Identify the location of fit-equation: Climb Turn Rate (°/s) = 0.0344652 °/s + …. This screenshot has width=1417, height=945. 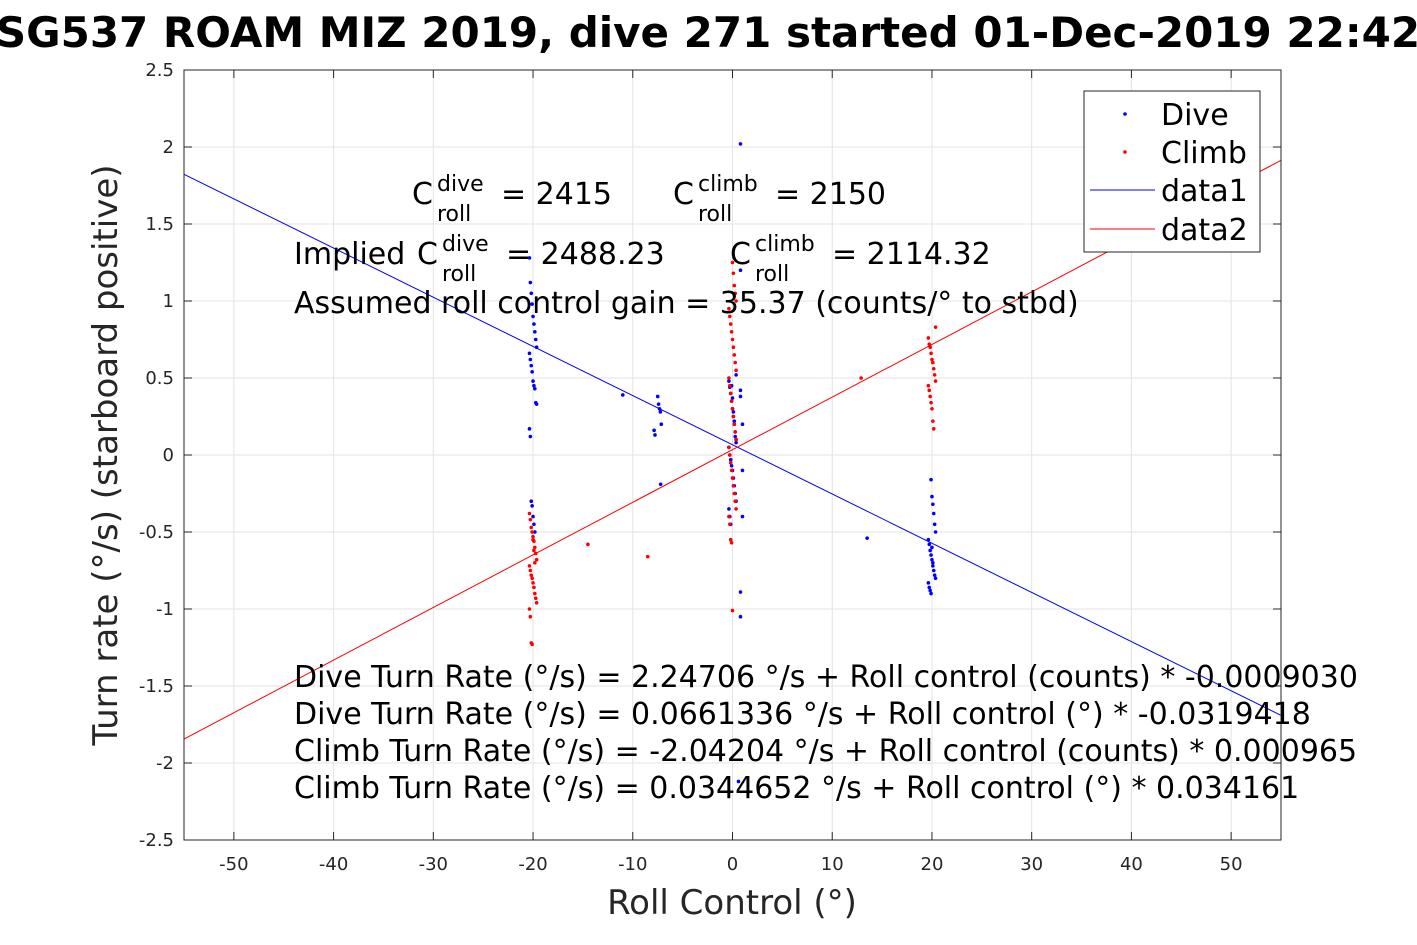
(796, 788).